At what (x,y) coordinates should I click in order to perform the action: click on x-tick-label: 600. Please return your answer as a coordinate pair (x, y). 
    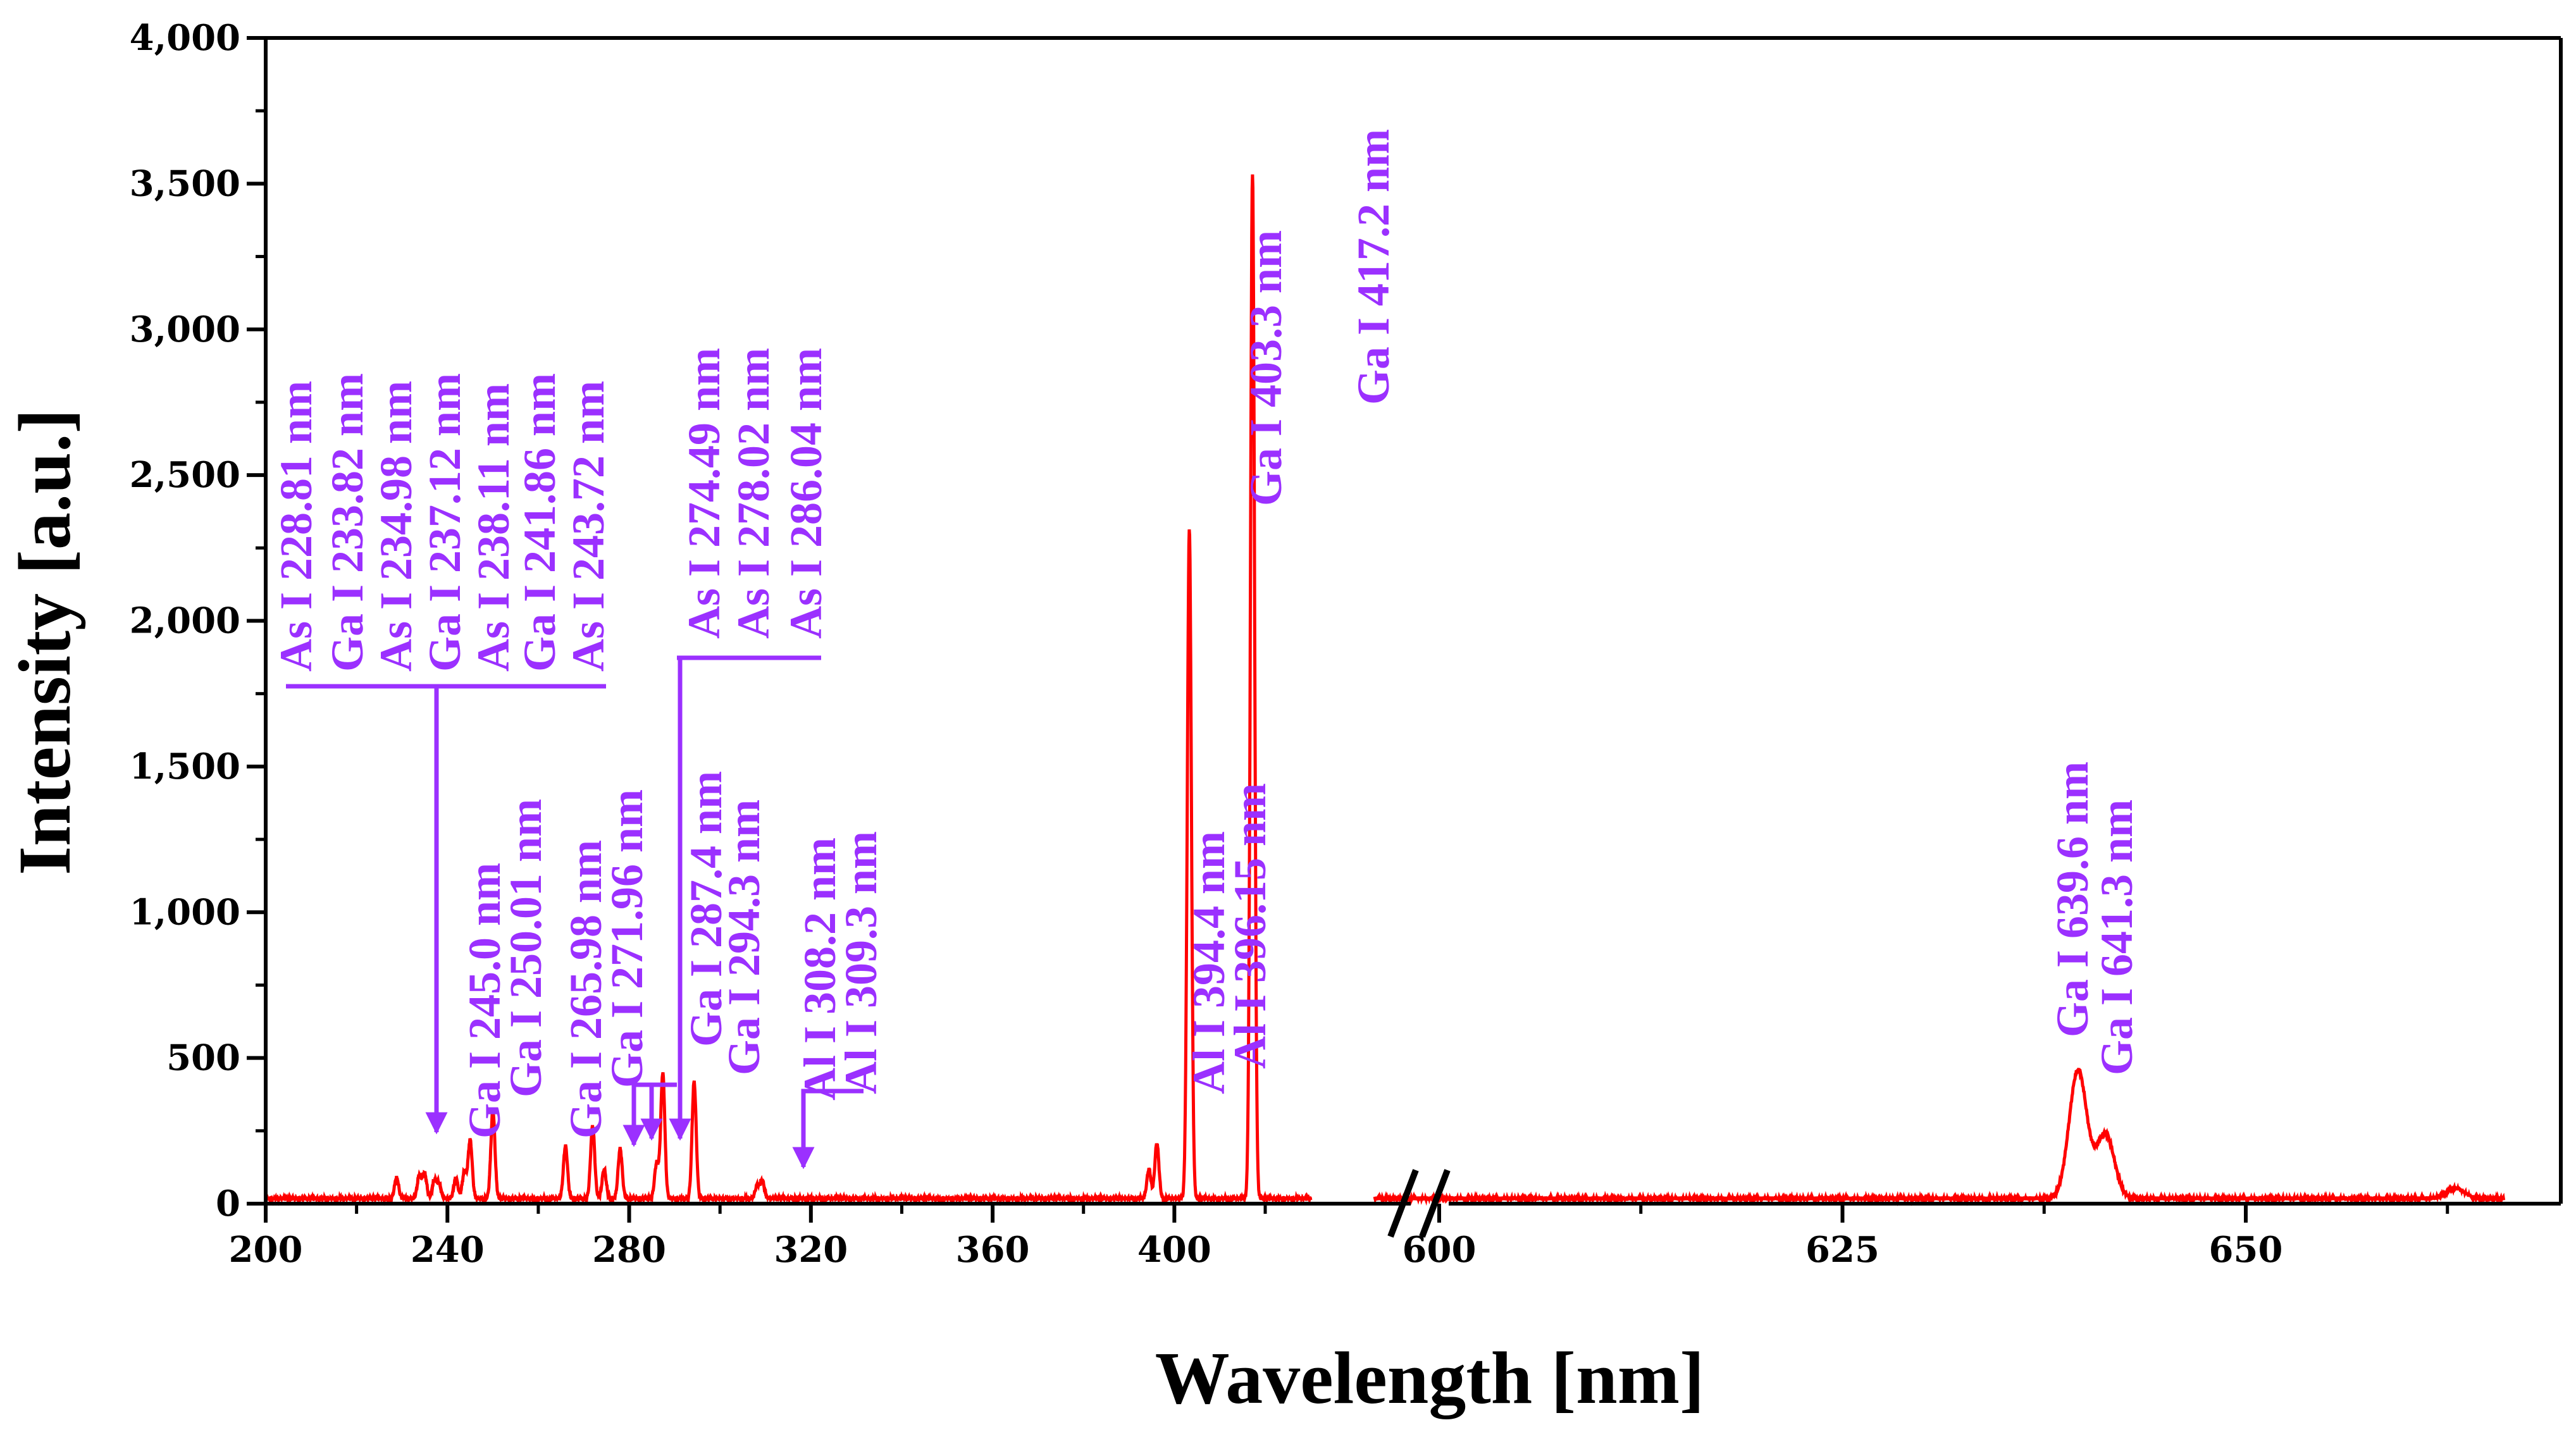
    Looking at the image, I should click on (1440, 1250).